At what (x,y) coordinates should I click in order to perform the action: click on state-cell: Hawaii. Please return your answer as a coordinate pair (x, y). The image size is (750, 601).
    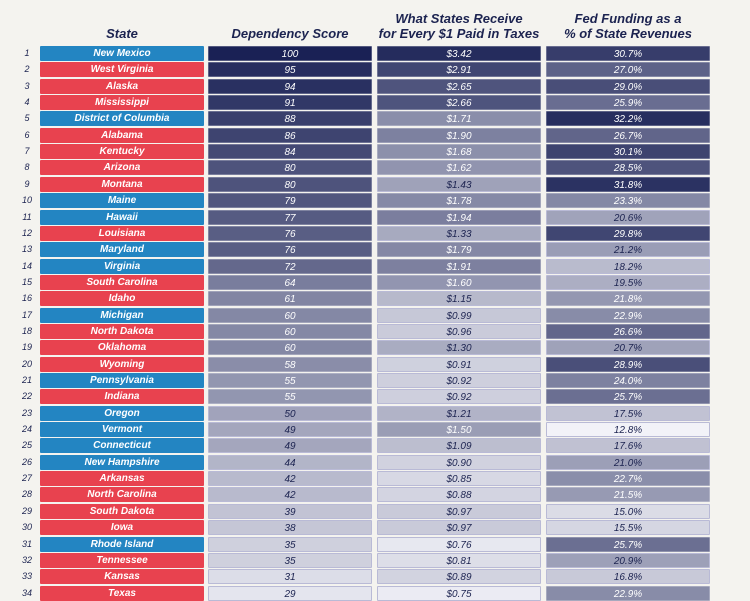
    Looking at the image, I should click on (122, 217).